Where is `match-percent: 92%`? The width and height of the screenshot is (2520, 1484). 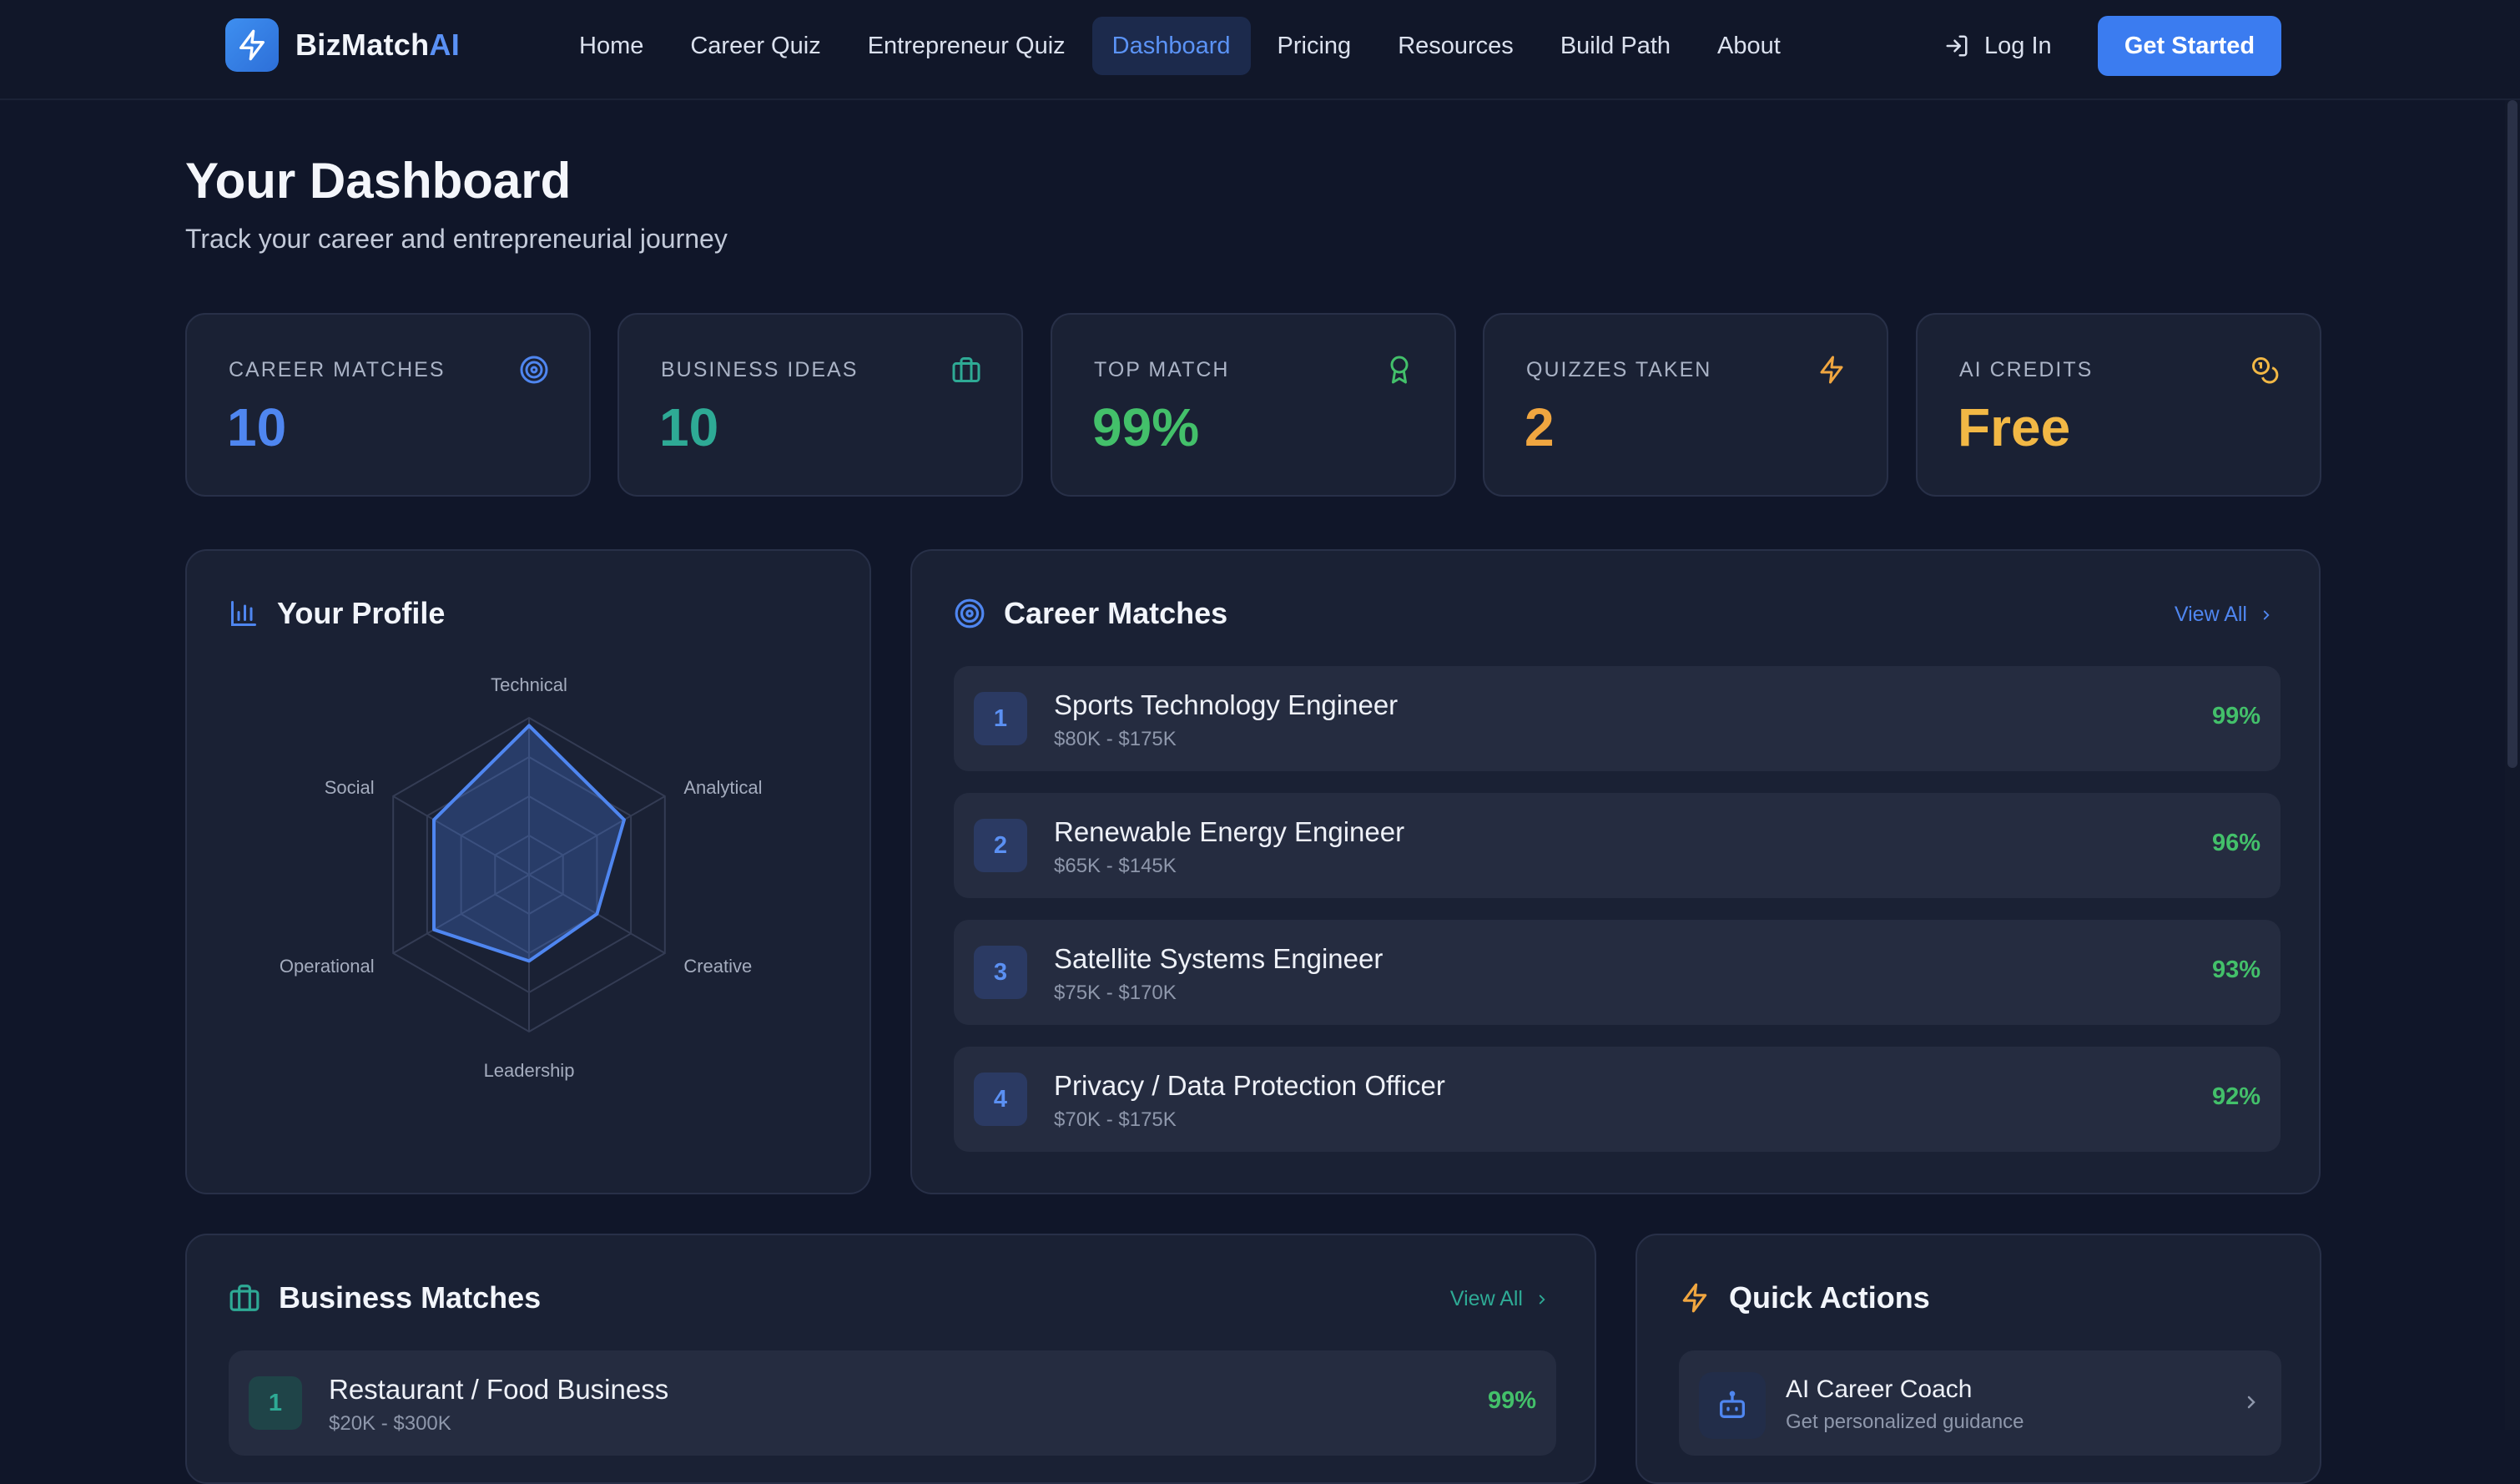
match-percent: 92% is located at coordinates (2235, 1096).